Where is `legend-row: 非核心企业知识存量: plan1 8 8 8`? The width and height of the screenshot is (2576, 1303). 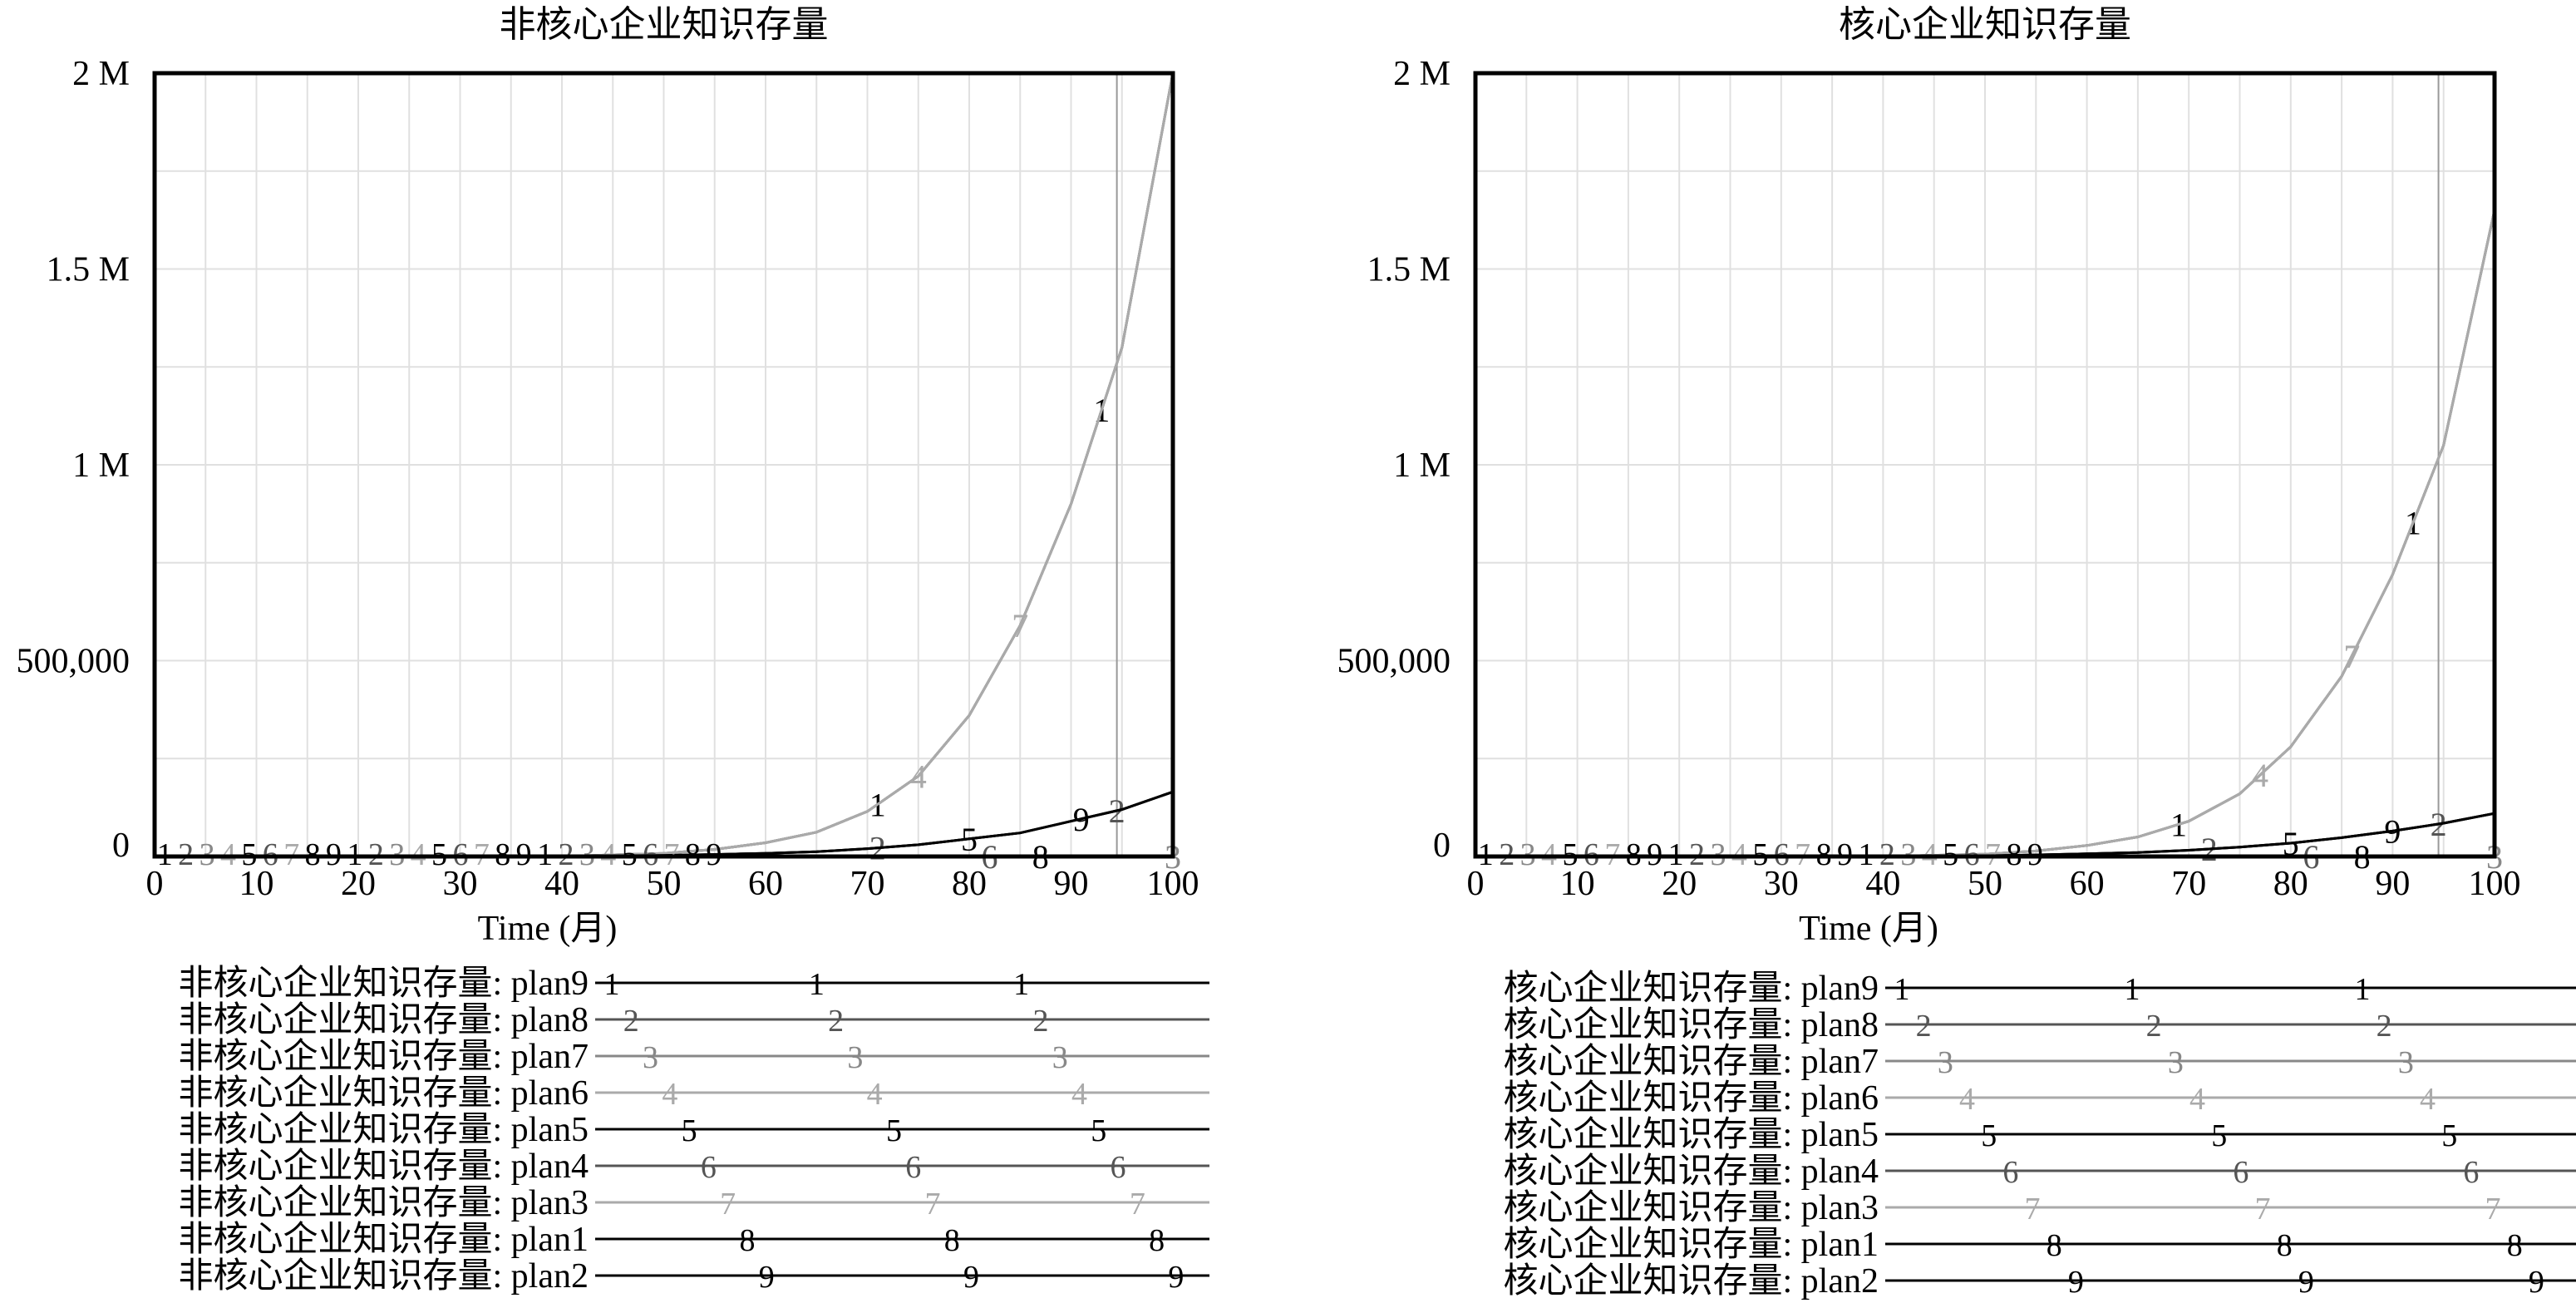
legend-row: 非核心企业知识存量: plan1 8 8 8 is located at coordinates (694, 1239).